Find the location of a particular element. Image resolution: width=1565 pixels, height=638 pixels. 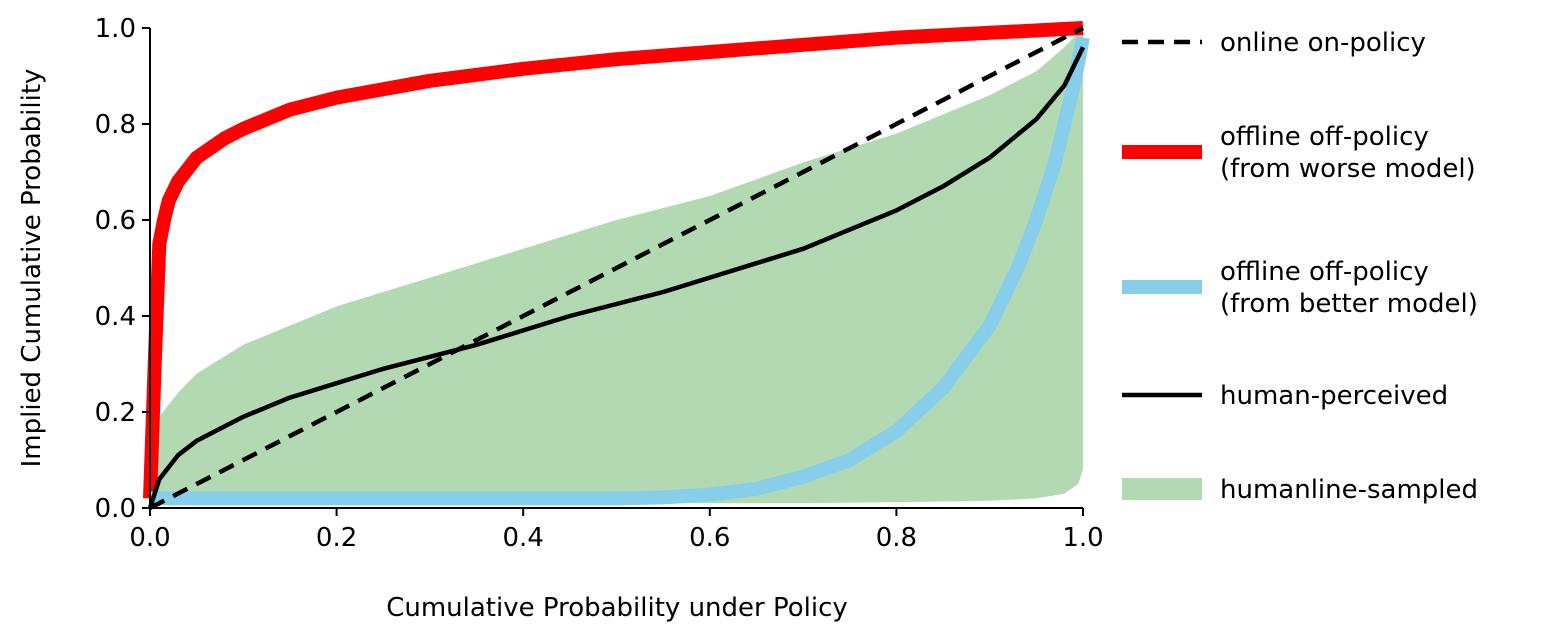

y-tick-label-3: 0.6 is located at coordinates (115, 221).